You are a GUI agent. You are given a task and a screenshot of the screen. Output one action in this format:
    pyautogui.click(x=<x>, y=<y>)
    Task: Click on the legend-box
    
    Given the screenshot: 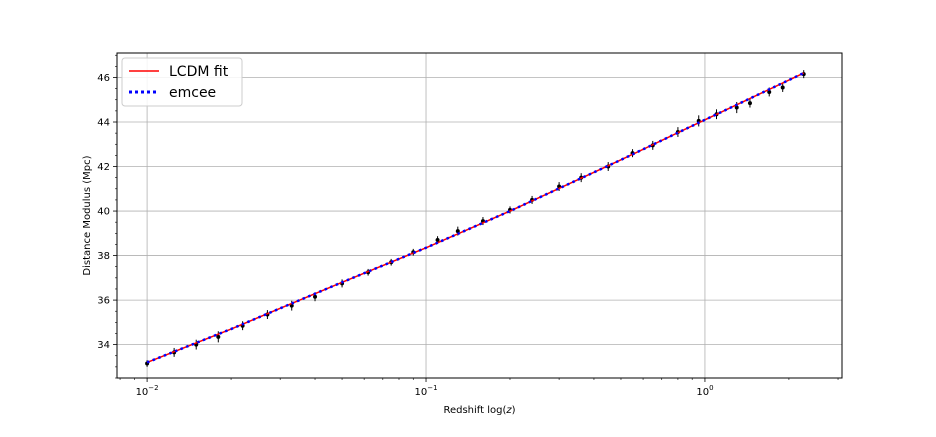 What is the action you would take?
    pyautogui.click(x=182, y=82)
    